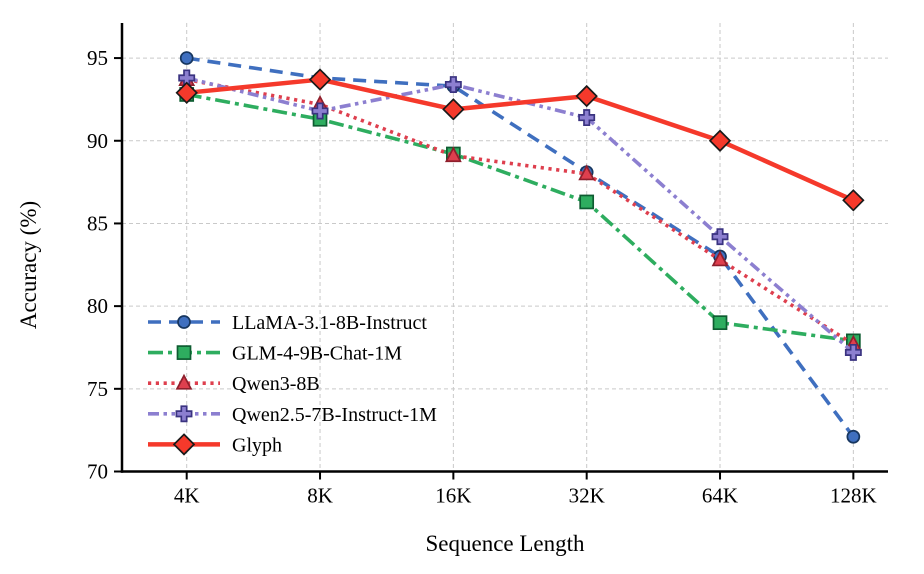 The width and height of the screenshot is (924, 574). I want to click on legend-label: GLM-4-9B-Chat-1M, so click(317, 354).